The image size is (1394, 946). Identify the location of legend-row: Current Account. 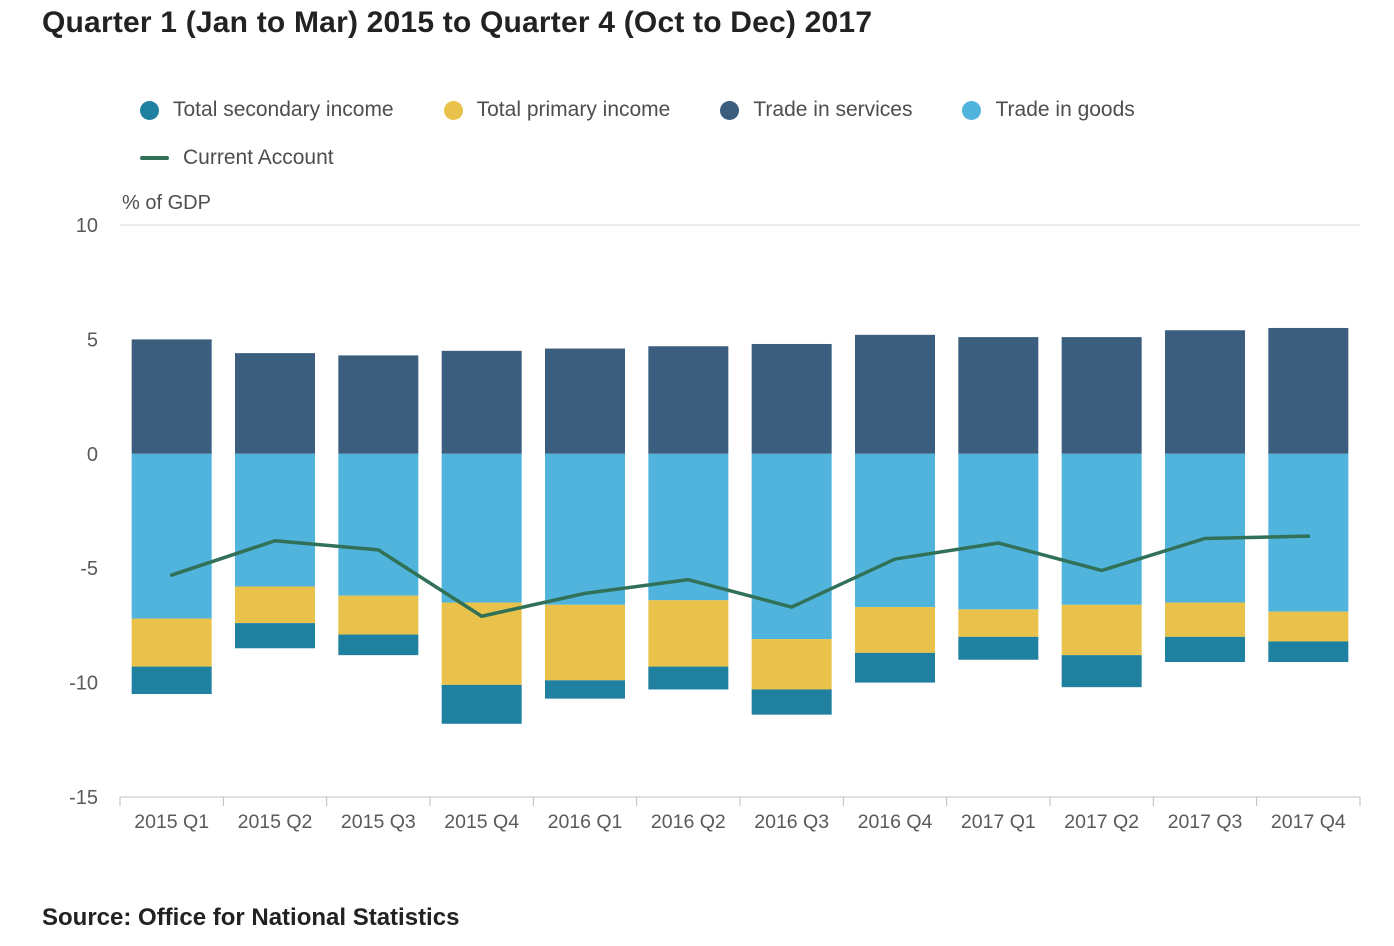
(637, 158).